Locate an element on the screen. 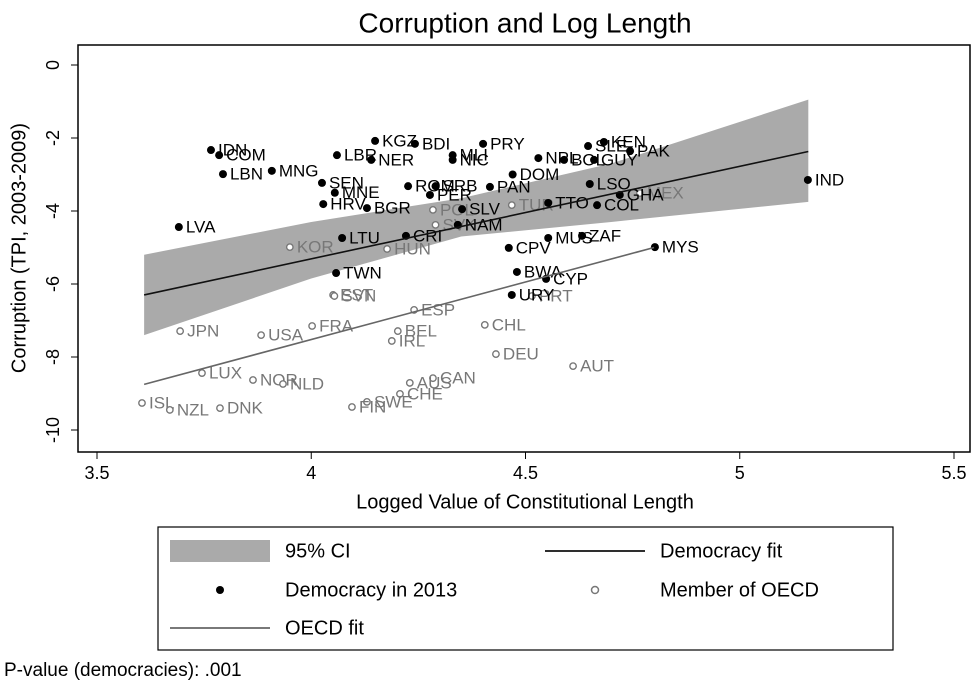 Image resolution: width=974 pixels, height=684 pixels. point-label: MNG is located at coordinates (299, 170).